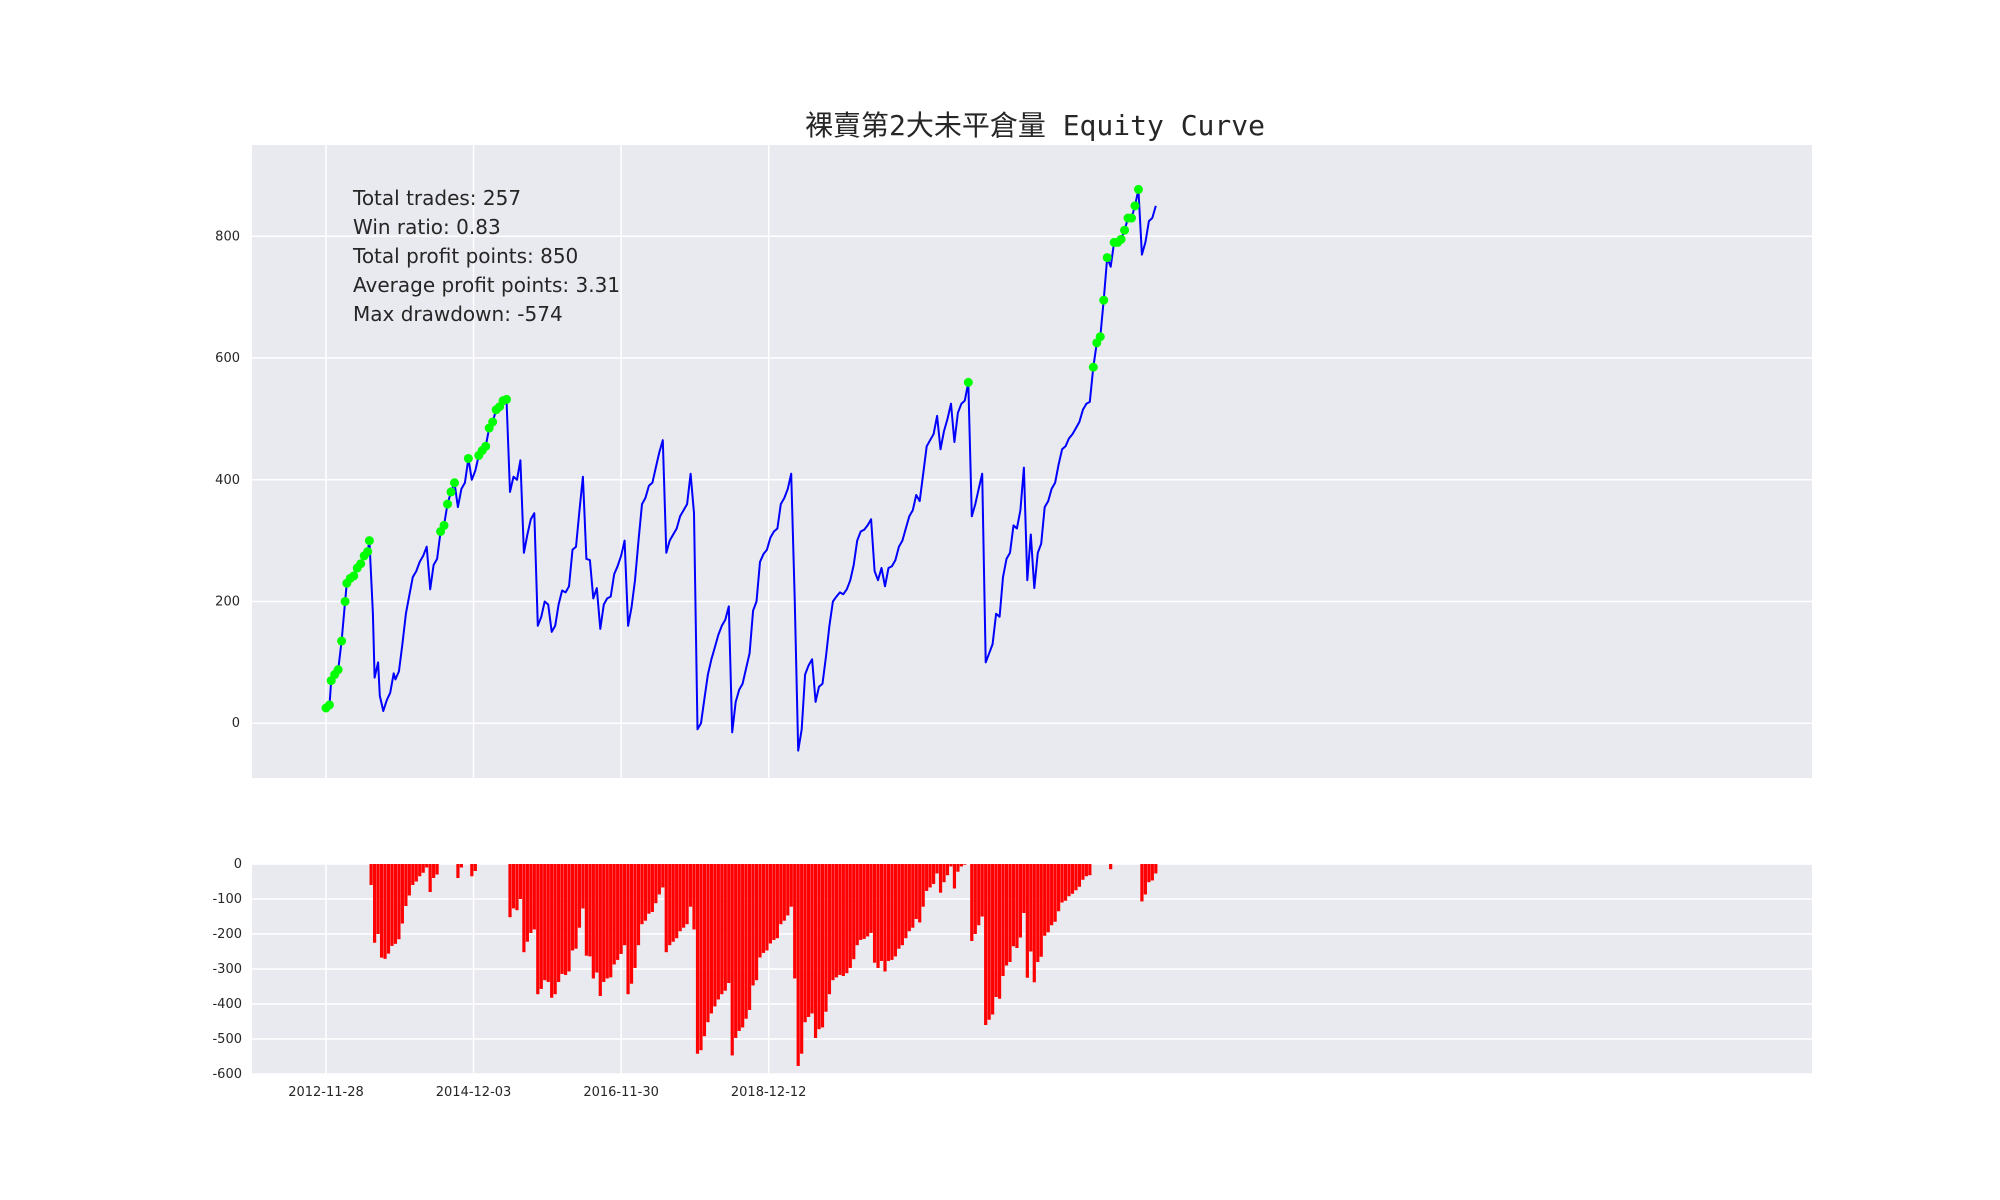  I want to click on drawdown-bars, so click(763, 965).